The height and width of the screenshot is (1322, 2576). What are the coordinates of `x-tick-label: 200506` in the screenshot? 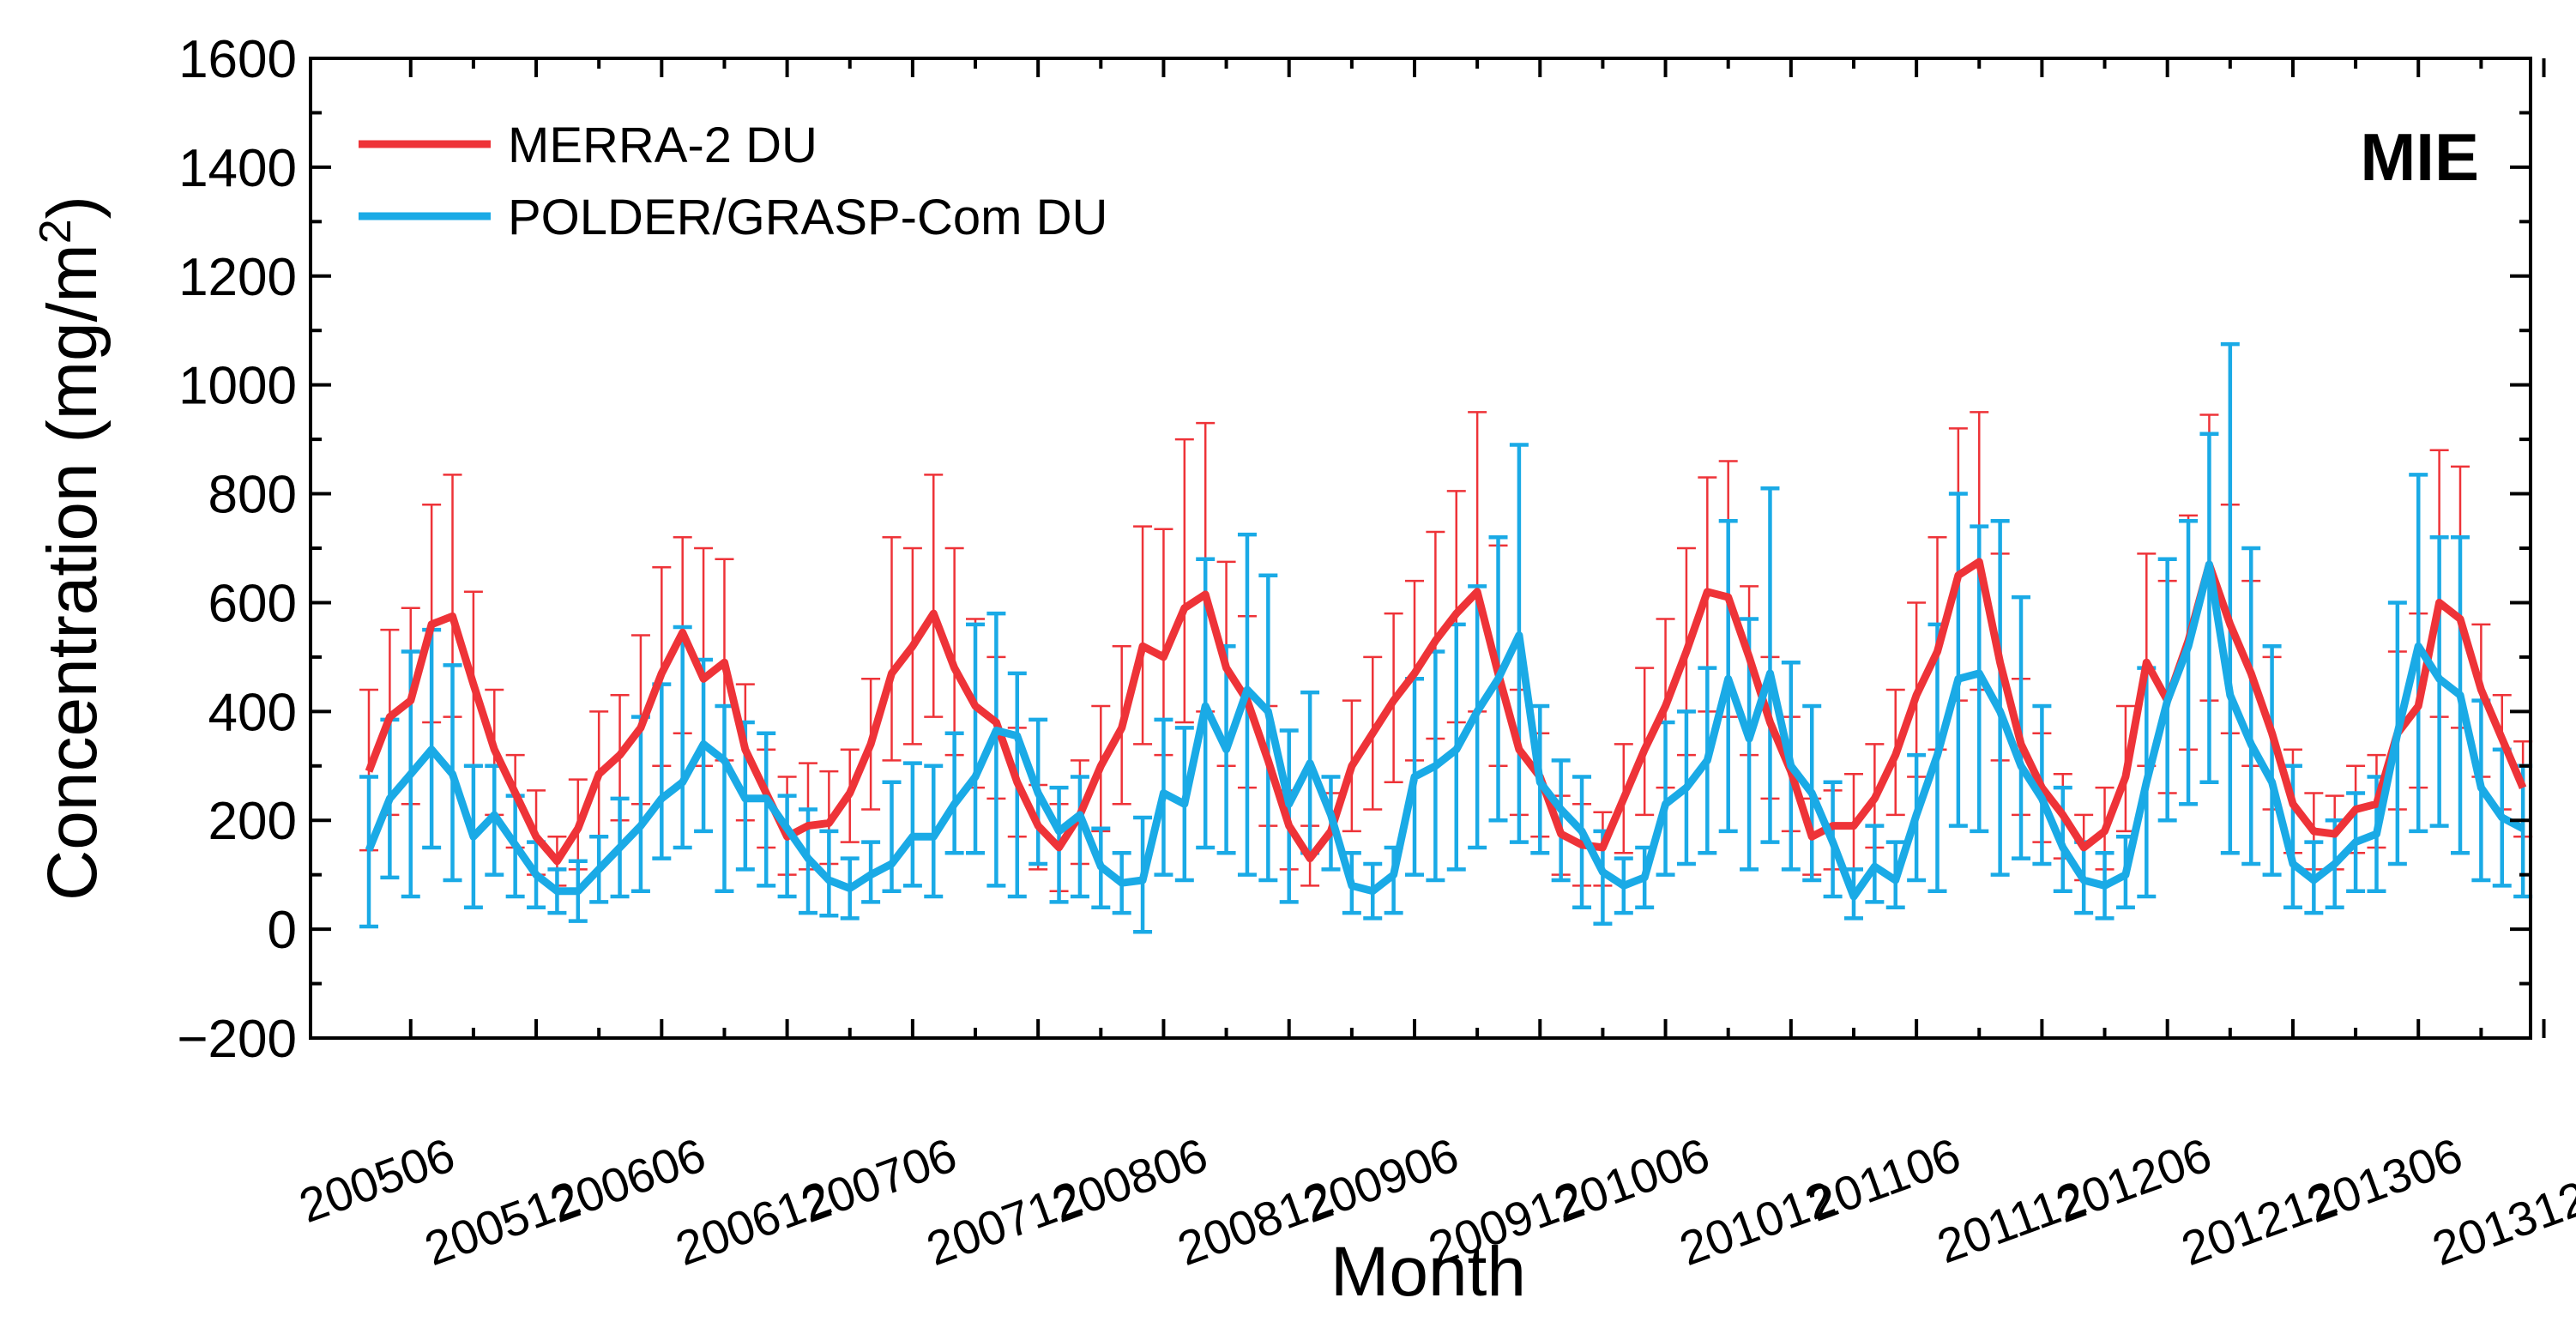 It's located at (377, 1180).